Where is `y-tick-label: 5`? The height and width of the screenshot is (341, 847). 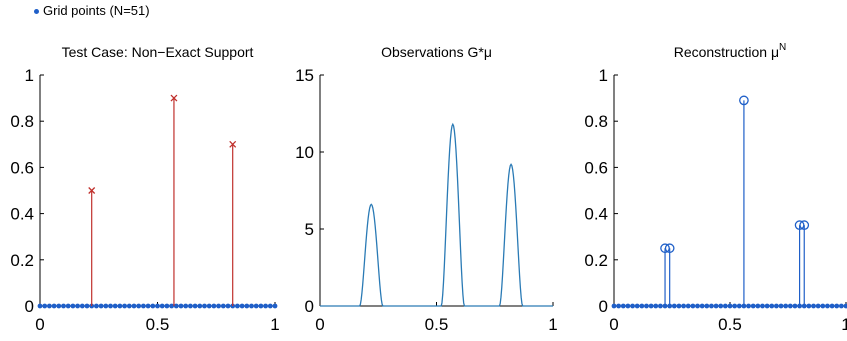
y-tick-label: 5 is located at coordinates (309, 229).